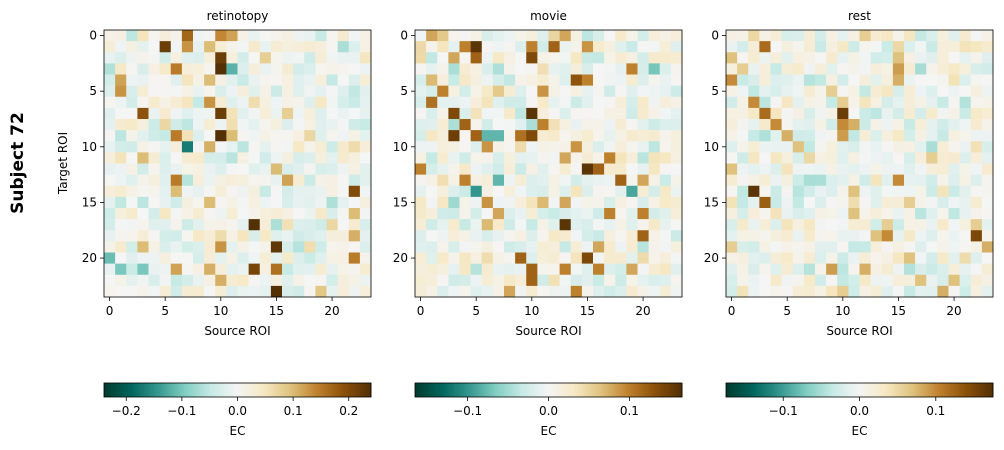  What do you see at coordinates (953, 311) in the screenshot?
I see `x-tick-label: 20` at bounding box center [953, 311].